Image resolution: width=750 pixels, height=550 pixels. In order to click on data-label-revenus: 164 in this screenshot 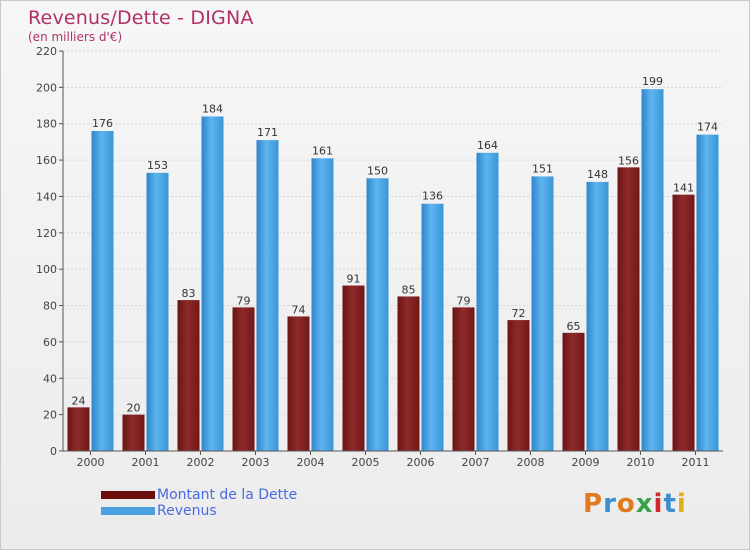, I will do `click(487, 145)`.